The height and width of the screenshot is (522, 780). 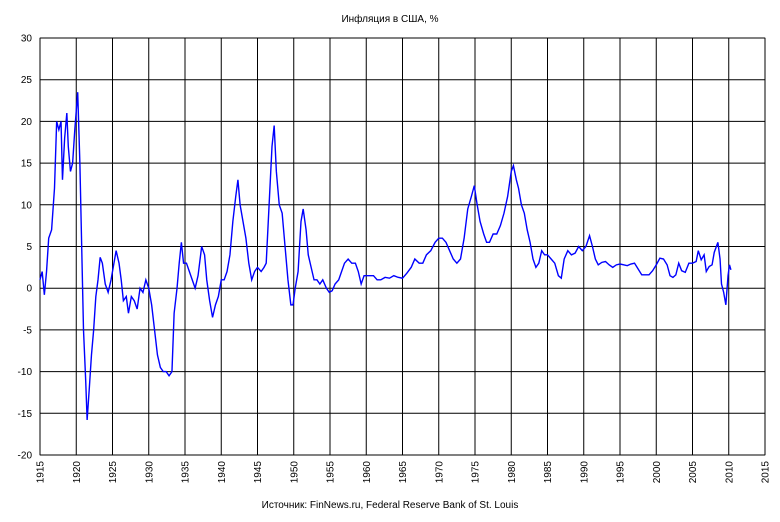 I want to click on x-tick-label: 1980, so click(x=512, y=472).